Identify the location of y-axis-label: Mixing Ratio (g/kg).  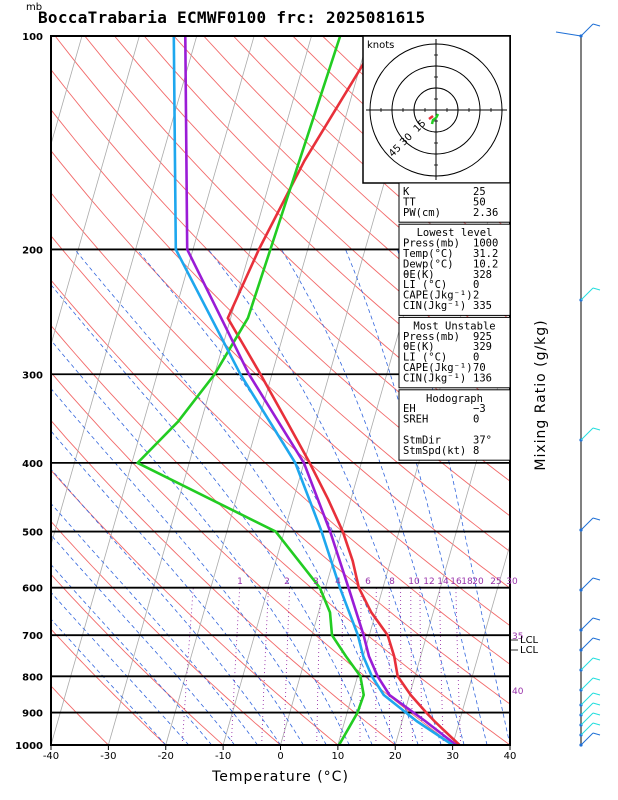
(541, 394).